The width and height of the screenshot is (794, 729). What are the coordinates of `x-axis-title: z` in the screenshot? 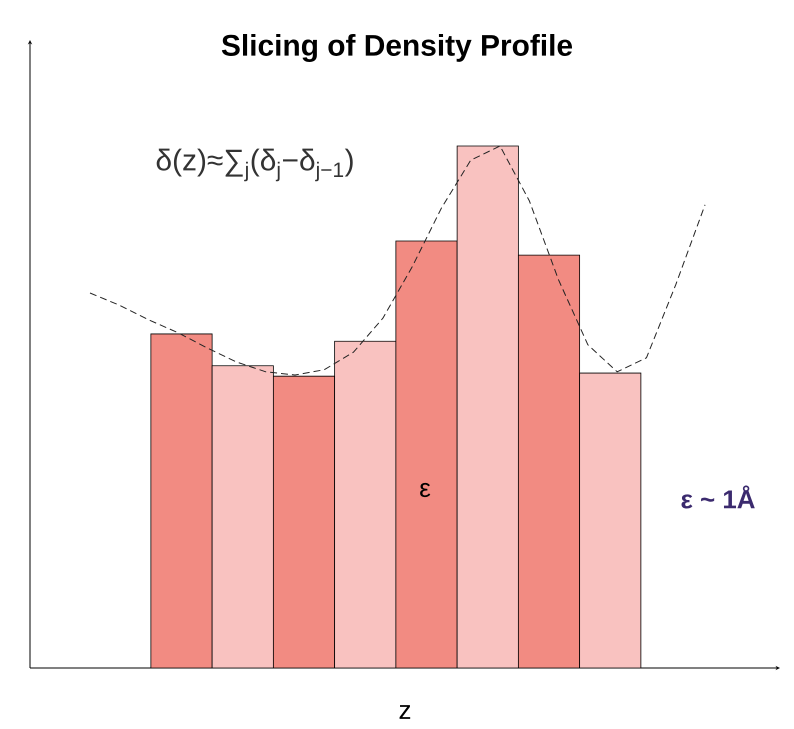 It's located at (405, 712).